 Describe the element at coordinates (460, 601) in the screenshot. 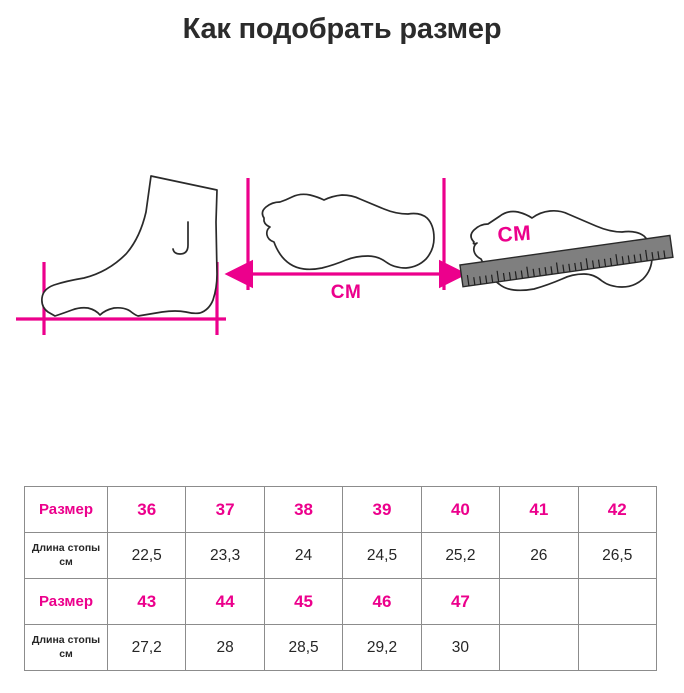

I see `table-cell-size: 47` at that location.